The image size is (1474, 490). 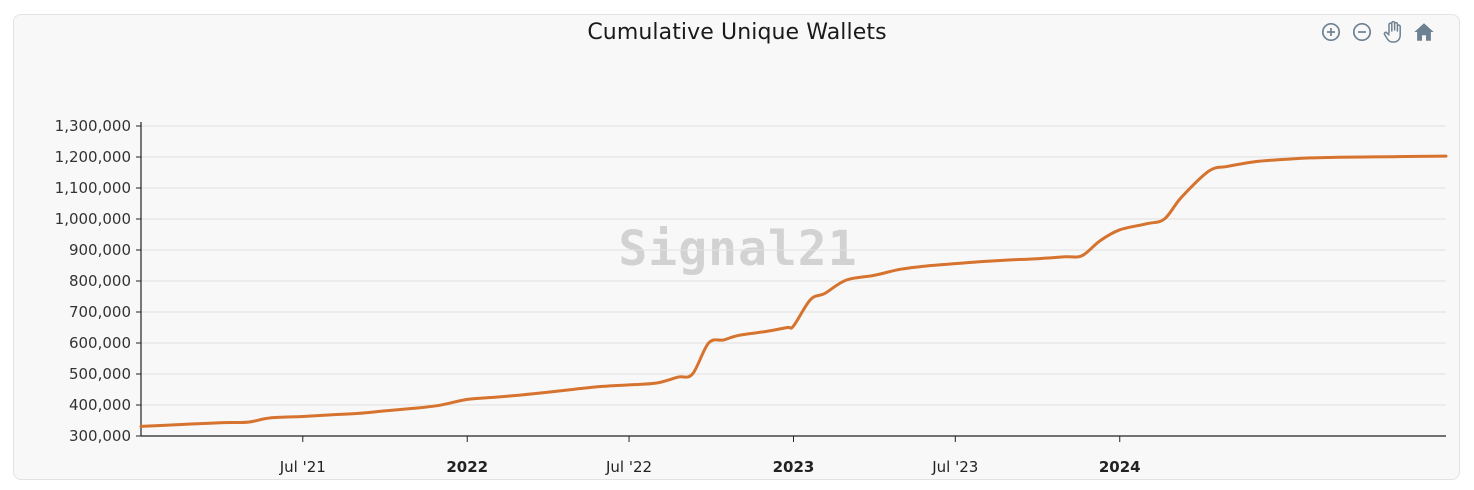 What do you see at coordinates (1331, 32) in the screenshot?
I see `zoom-in-icon` at bounding box center [1331, 32].